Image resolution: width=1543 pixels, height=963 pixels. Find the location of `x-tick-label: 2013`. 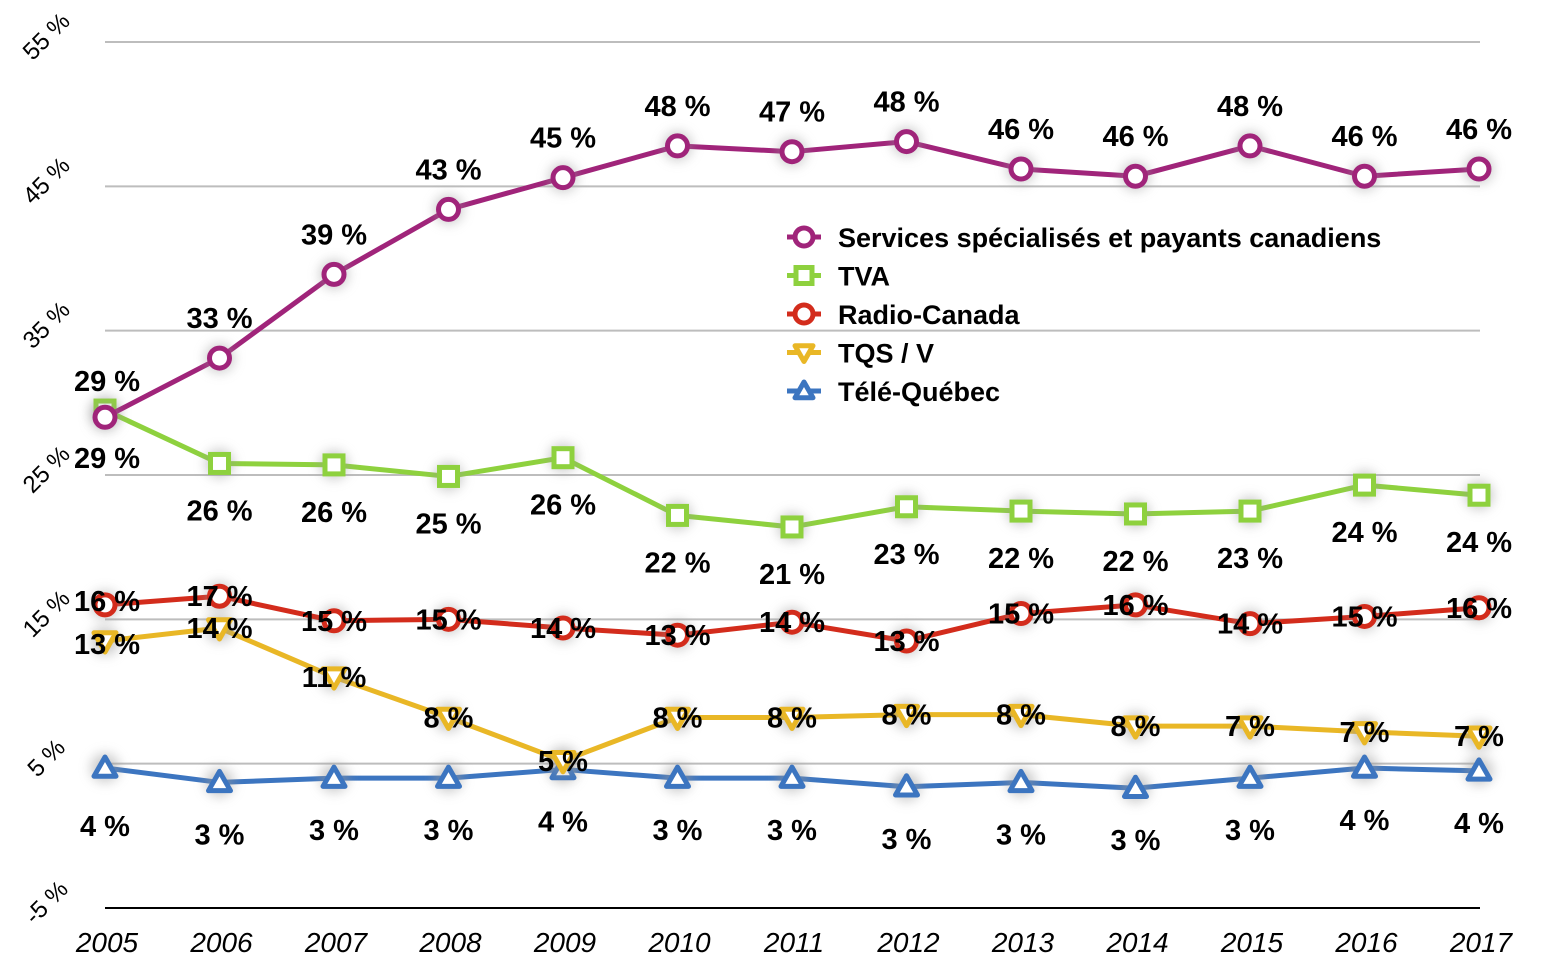

x-tick-label: 2013 is located at coordinates (1023, 942).